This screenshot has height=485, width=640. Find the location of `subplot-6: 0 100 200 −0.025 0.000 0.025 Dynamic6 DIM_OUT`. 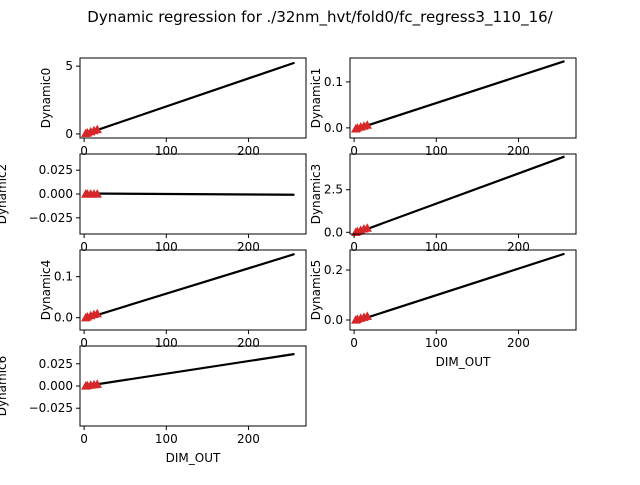

subplot-6: 0 100 200 −0.025 0.000 0.025 Dynamic6 DIM_OUT is located at coordinates (153, 405).